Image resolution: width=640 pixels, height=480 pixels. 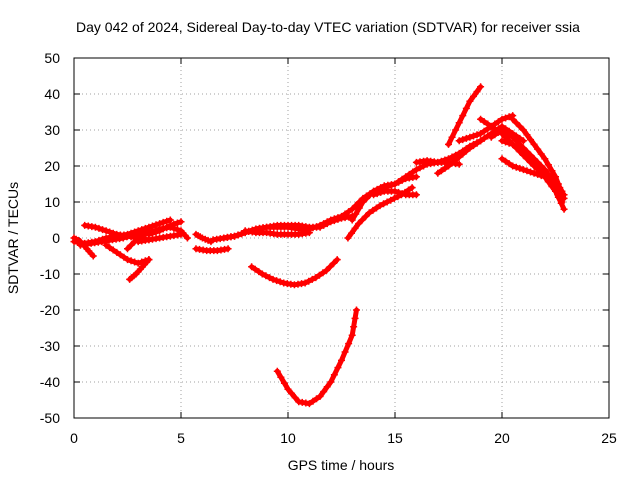 What do you see at coordinates (52, 202) in the screenshot?
I see `y-tick-label: 10` at bounding box center [52, 202].